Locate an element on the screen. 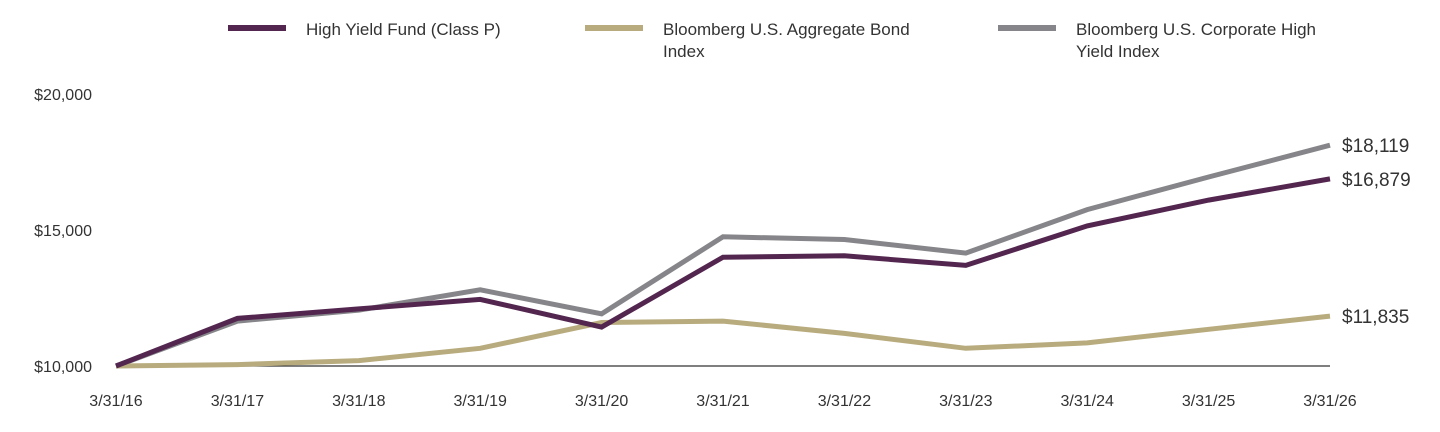  y-tick-label: $20,000 is located at coordinates (63, 95).